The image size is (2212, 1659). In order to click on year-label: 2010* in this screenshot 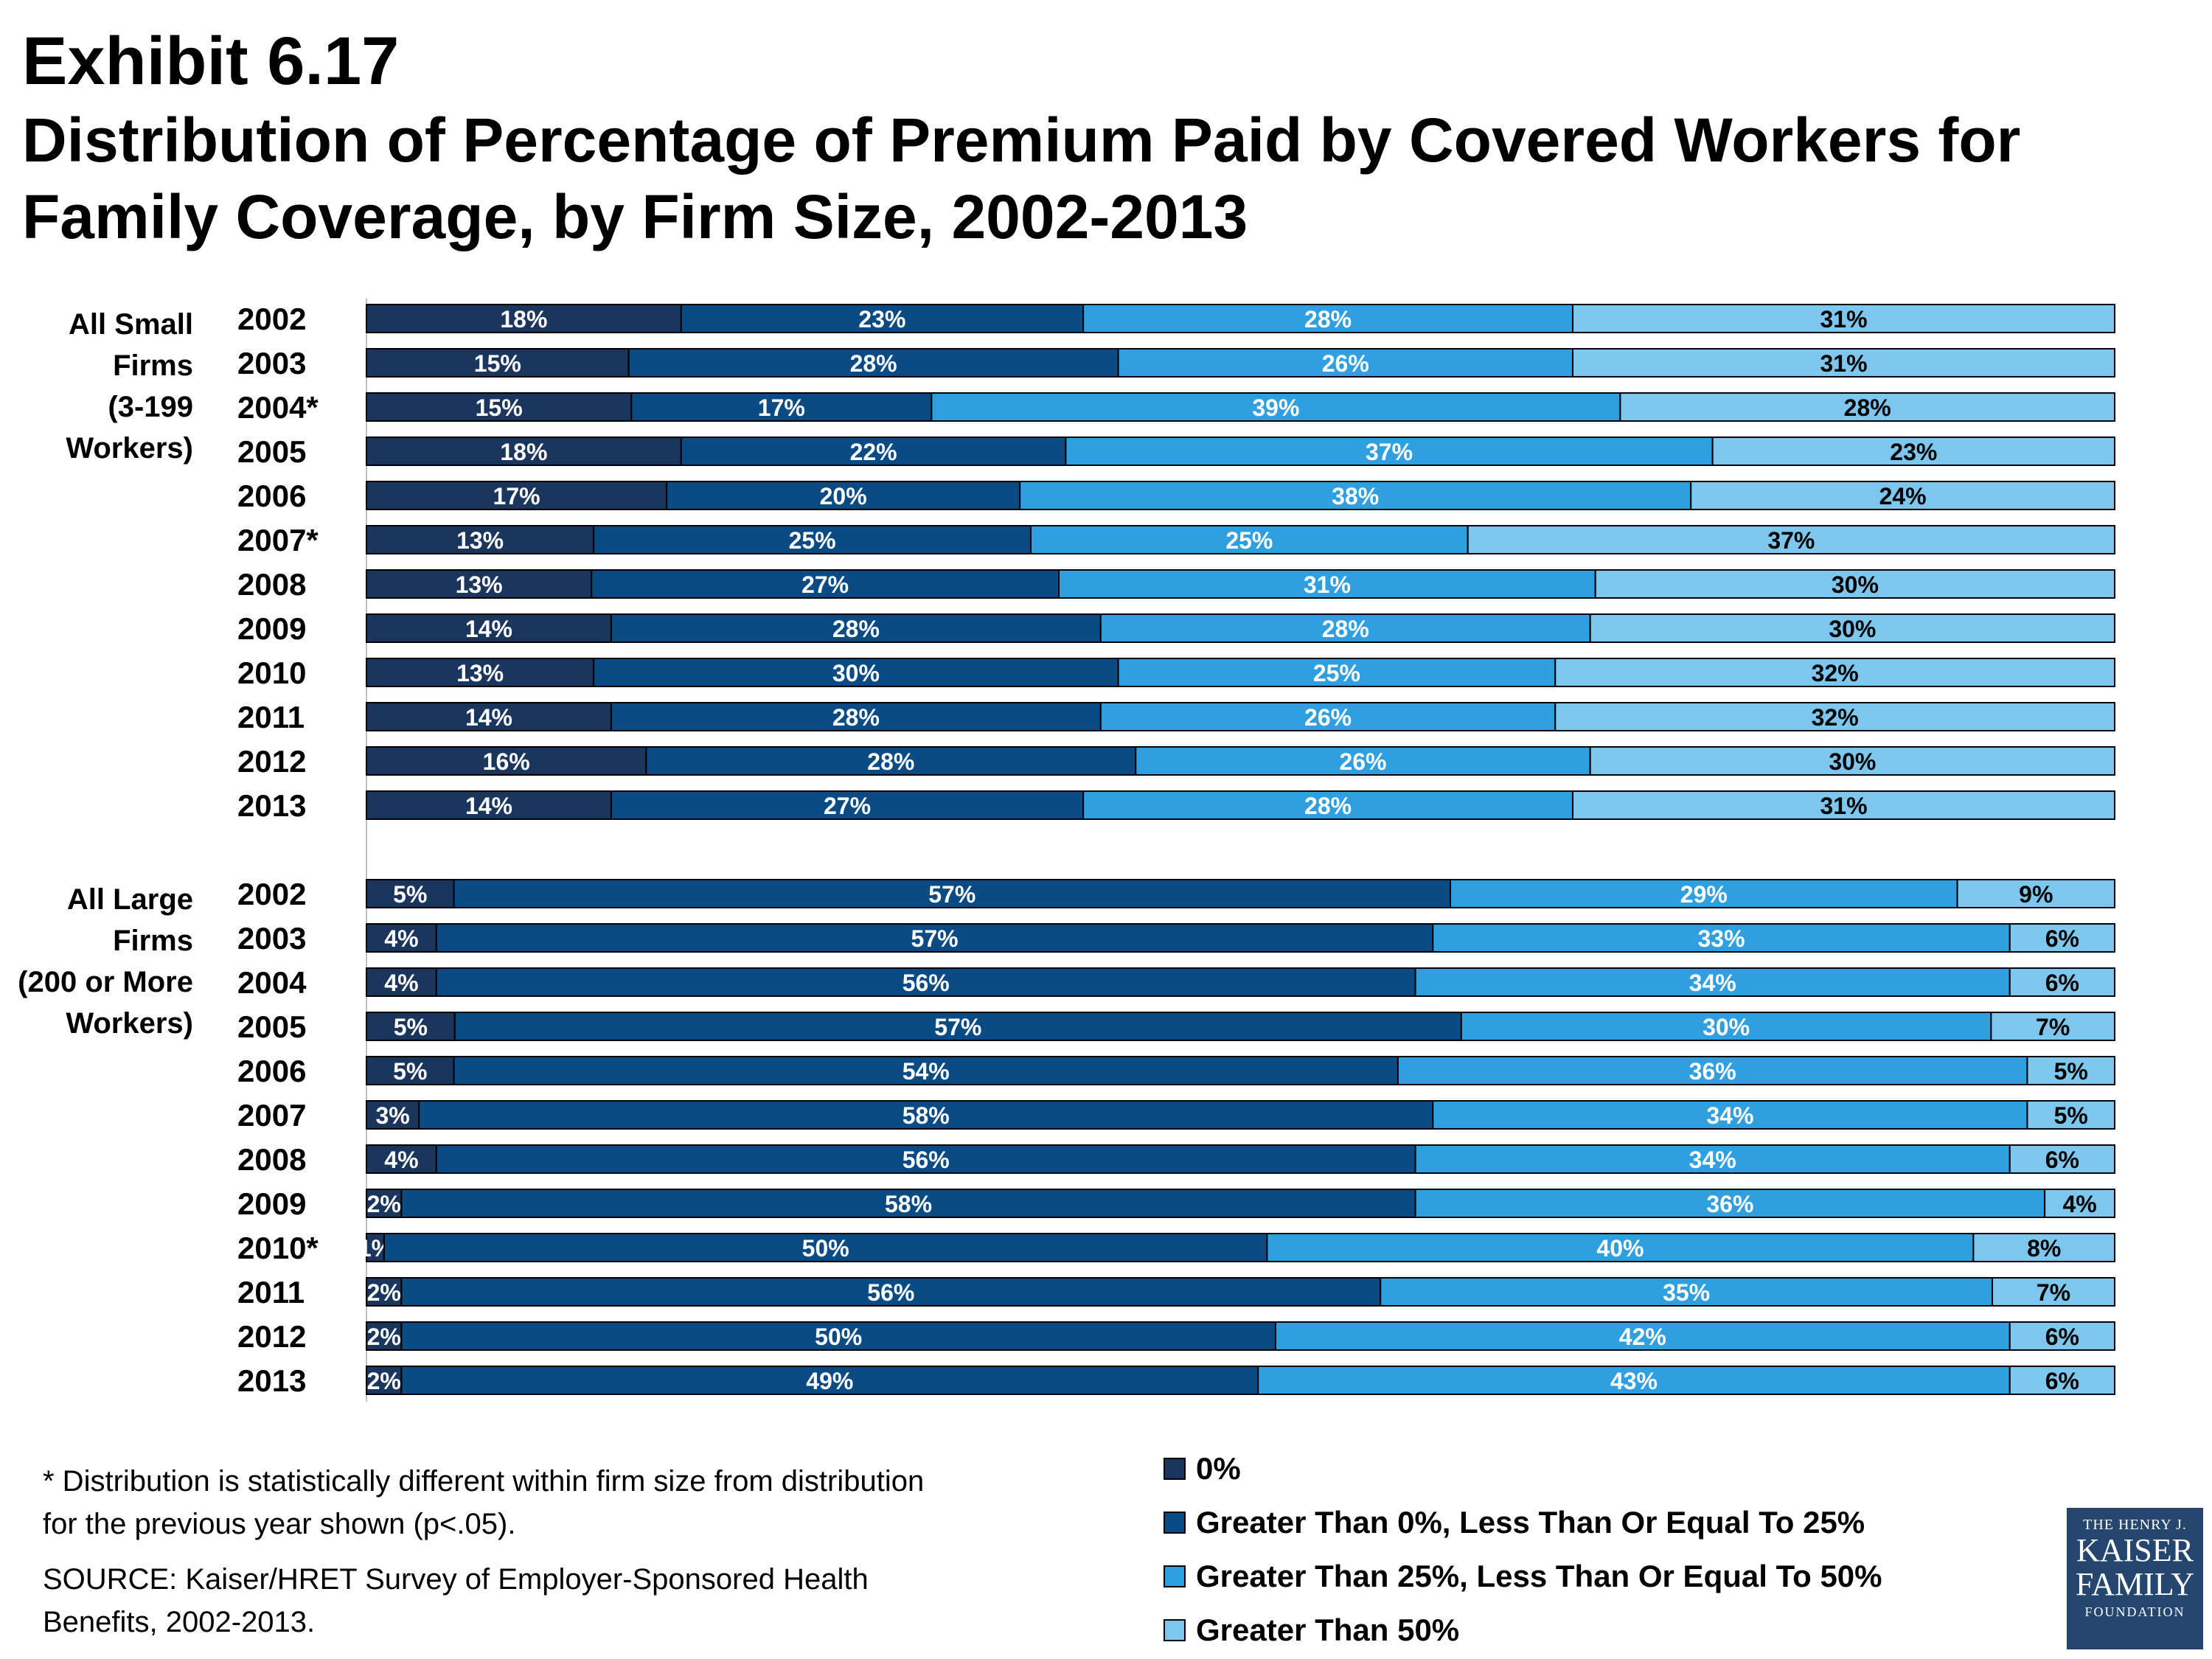, I will do `click(278, 1248)`.